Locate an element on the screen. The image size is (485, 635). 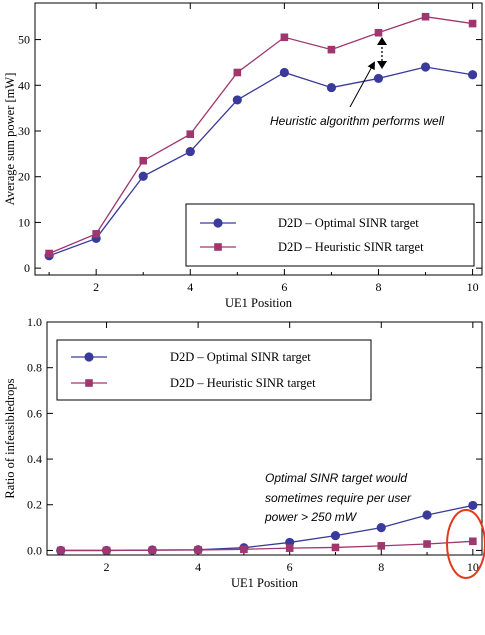
gap-indicator-arrowhead-up is located at coordinates (382, 41).